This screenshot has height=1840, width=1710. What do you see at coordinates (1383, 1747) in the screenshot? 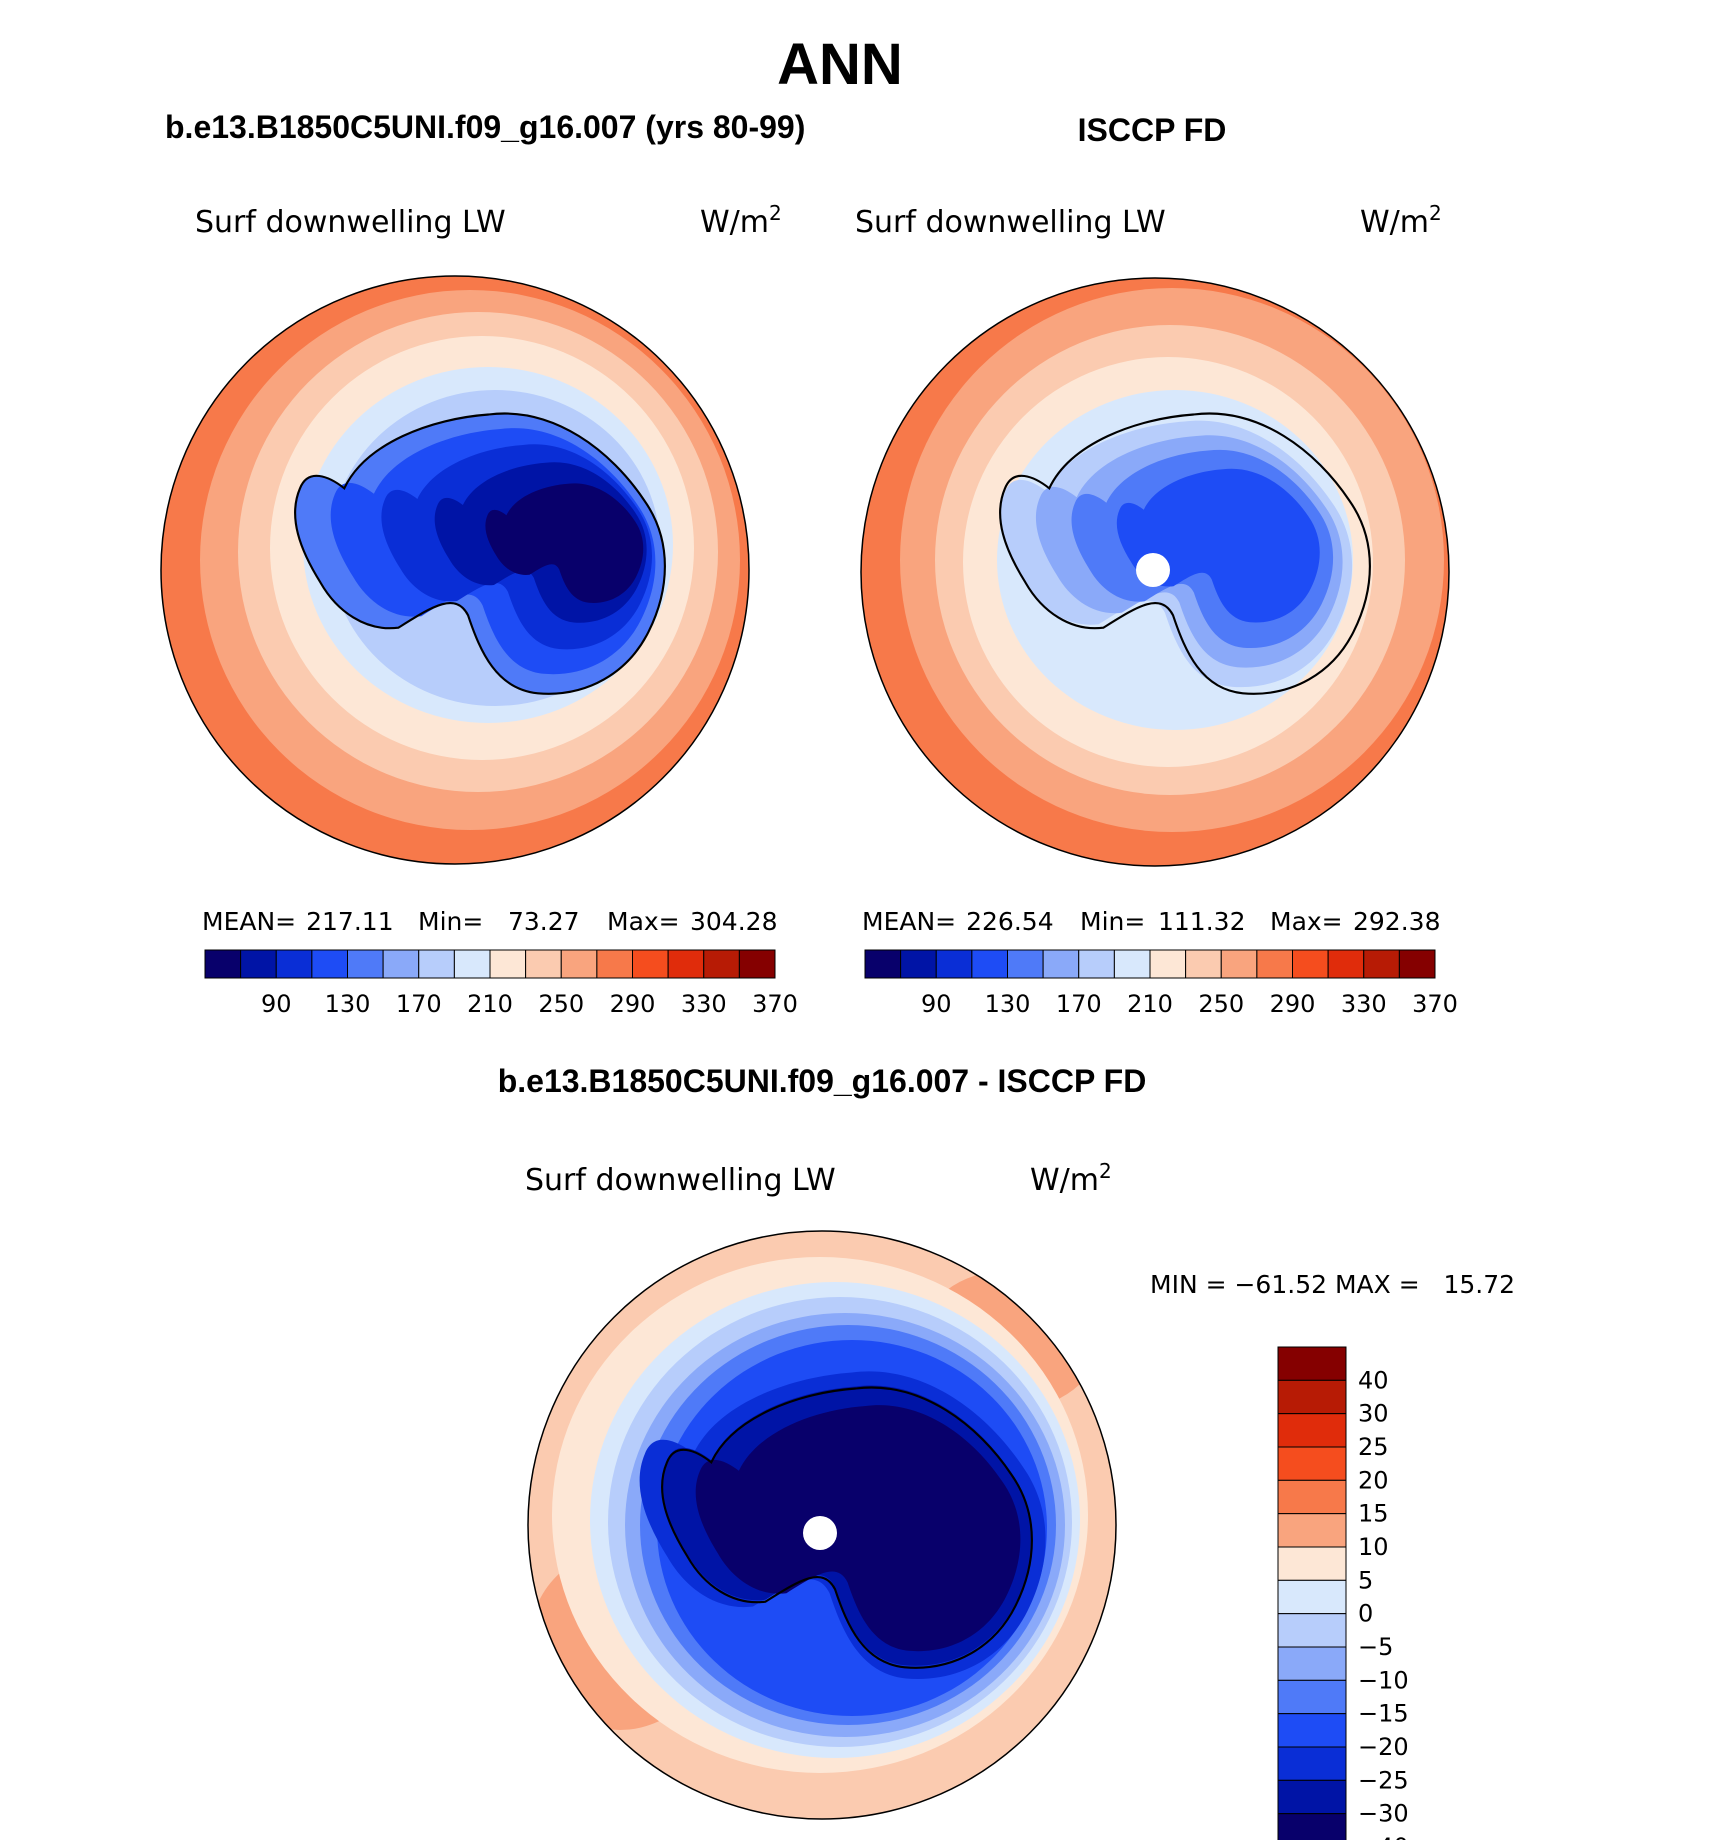
I see `colorbar-tick-label: −20` at bounding box center [1383, 1747].